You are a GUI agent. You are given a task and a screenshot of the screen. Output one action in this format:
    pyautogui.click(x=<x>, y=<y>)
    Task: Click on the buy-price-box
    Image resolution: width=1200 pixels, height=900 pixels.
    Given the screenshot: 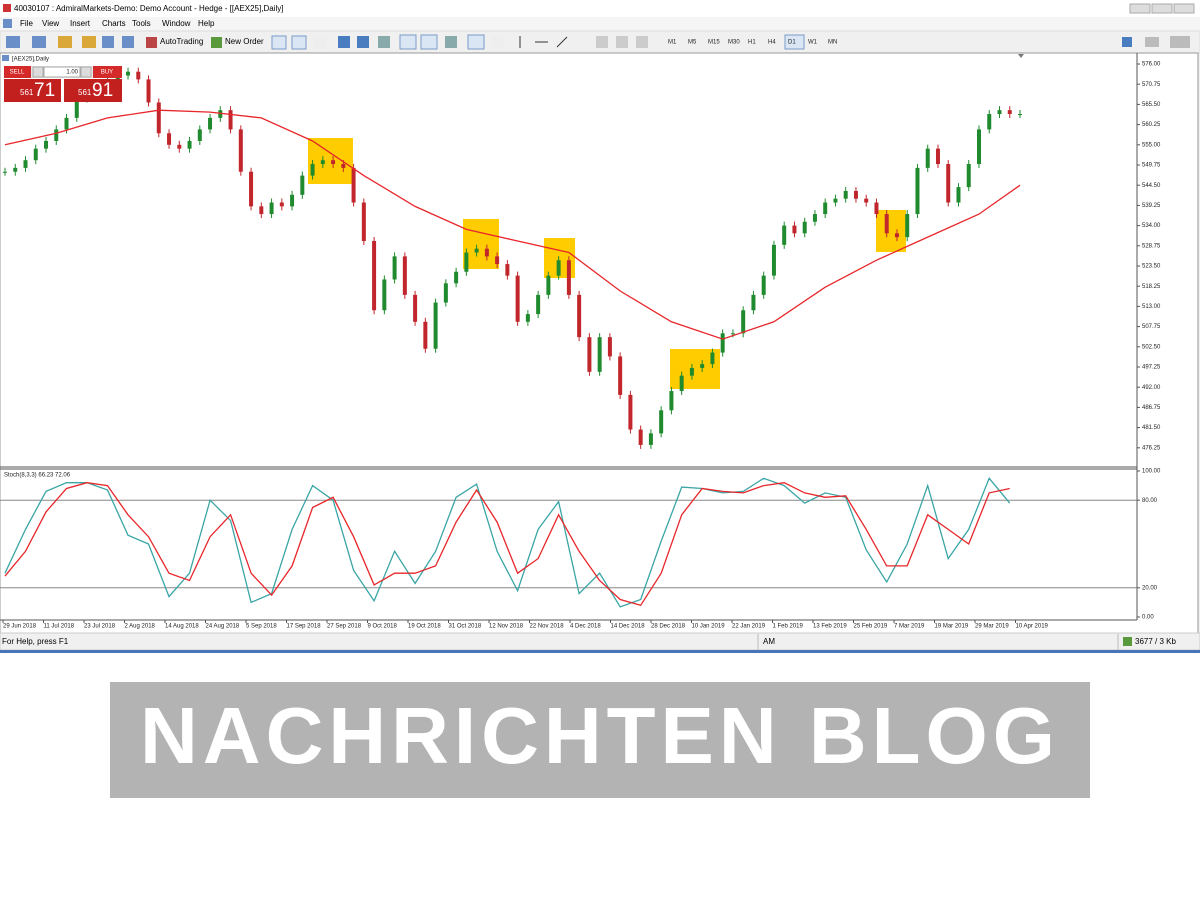 What is the action you would take?
    pyautogui.click(x=93, y=90)
    